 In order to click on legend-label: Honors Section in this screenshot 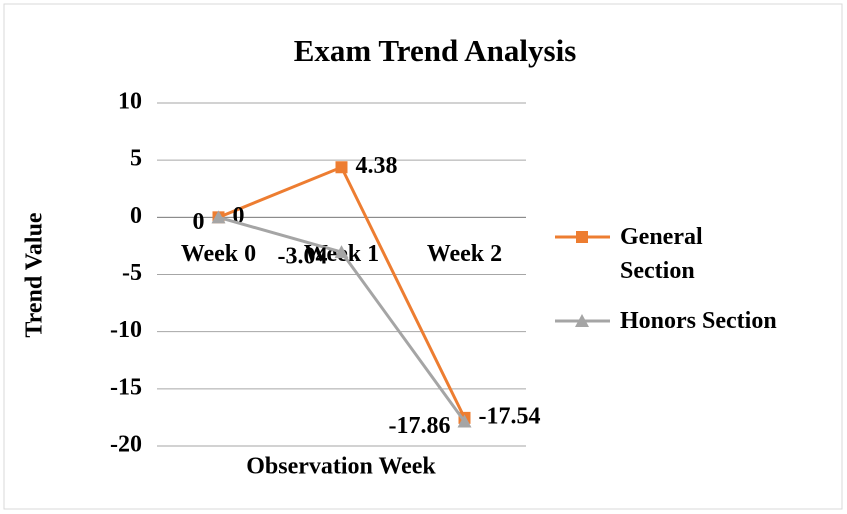, I will do `click(698, 321)`.